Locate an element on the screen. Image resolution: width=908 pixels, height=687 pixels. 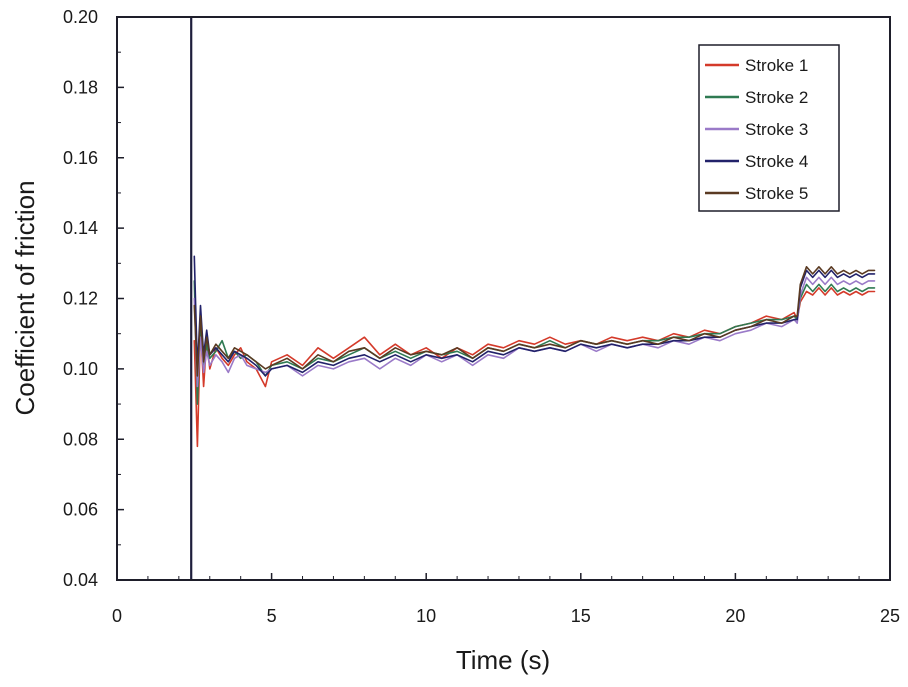
y-axis: 0.04 0.06 0.08 0.10 0.12 0.14 0.16 0.18 0.20 is located at coordinates (93, 298).